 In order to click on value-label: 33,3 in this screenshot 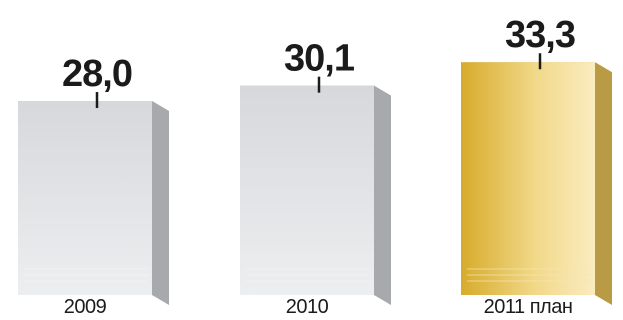, I will do `click(540, 35)`.